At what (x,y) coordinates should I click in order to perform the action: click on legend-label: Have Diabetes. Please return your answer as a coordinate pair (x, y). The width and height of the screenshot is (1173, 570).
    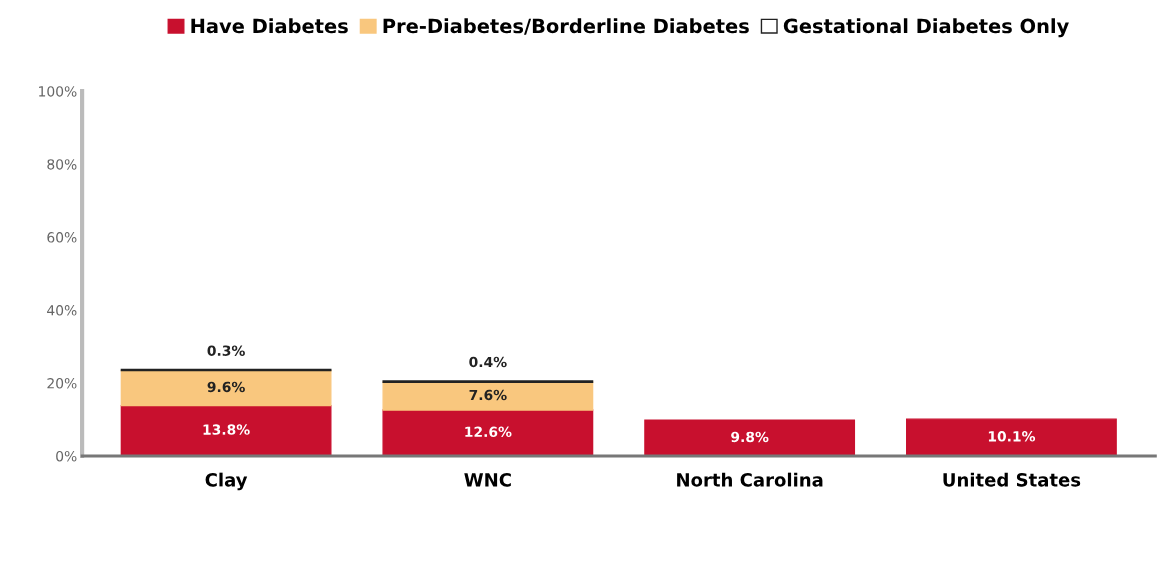
    Looking at the image, I should click on (269, 26).